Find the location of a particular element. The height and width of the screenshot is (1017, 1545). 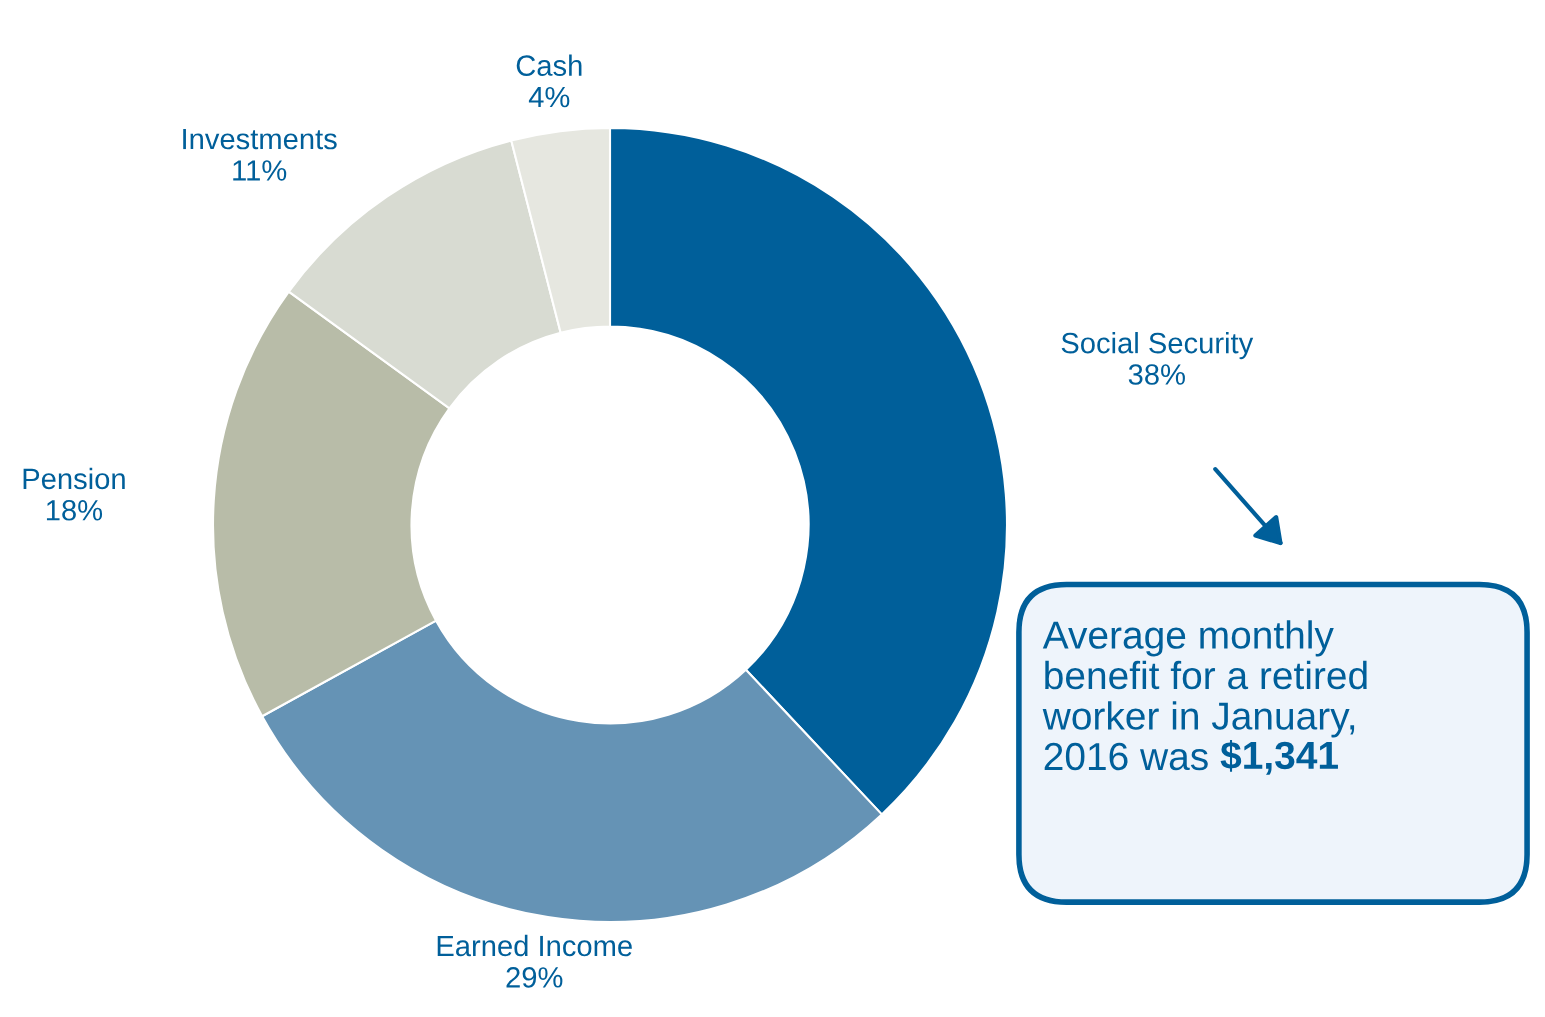

text: Average monthly benefit for a retired worker in January, 2016 was $1,341 is located at coordinates (1204, 697).